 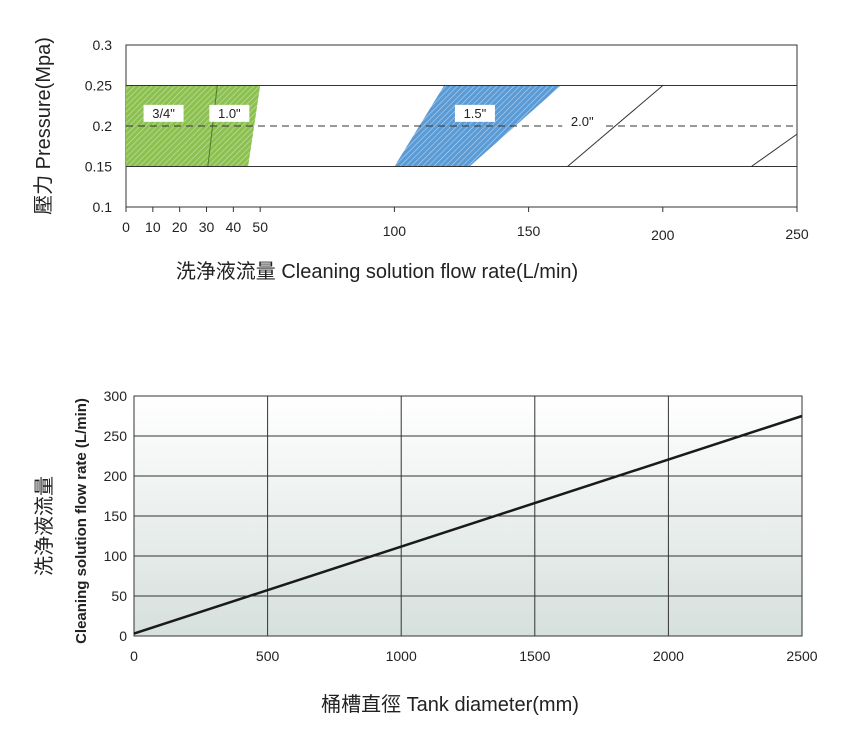 I want to click on diameter-x-ticks: 0 500 1000 1500 2000 2500, so click(x=474, y=656).